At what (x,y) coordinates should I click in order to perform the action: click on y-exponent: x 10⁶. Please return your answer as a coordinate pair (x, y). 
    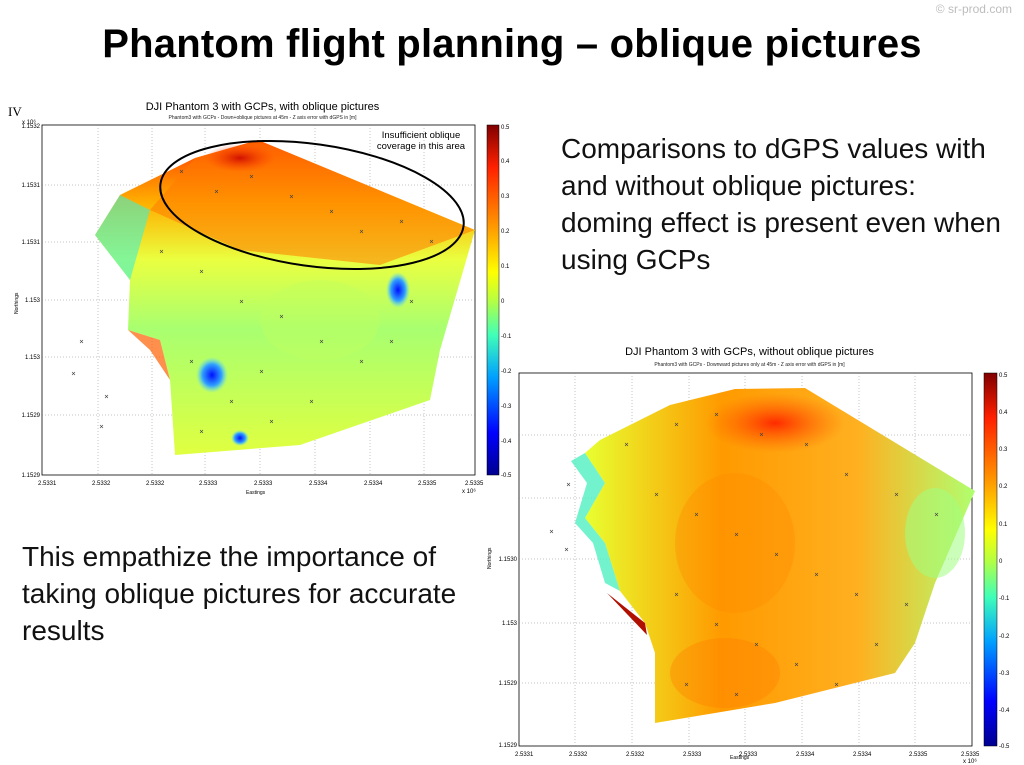
    Looking at the image, I should click on (29, 122).